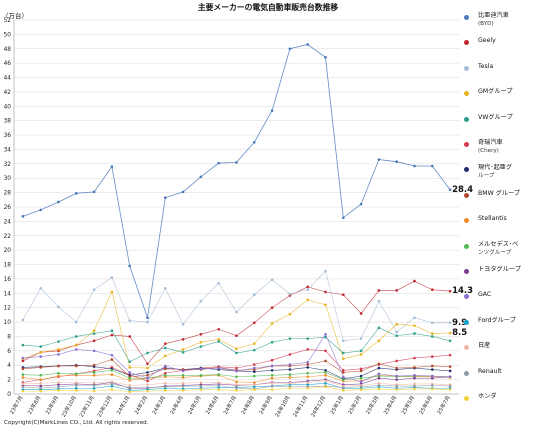 This screenshot has height=429, width=536. I want to click on x-tick-label: 24年1月, so click(122, 405).